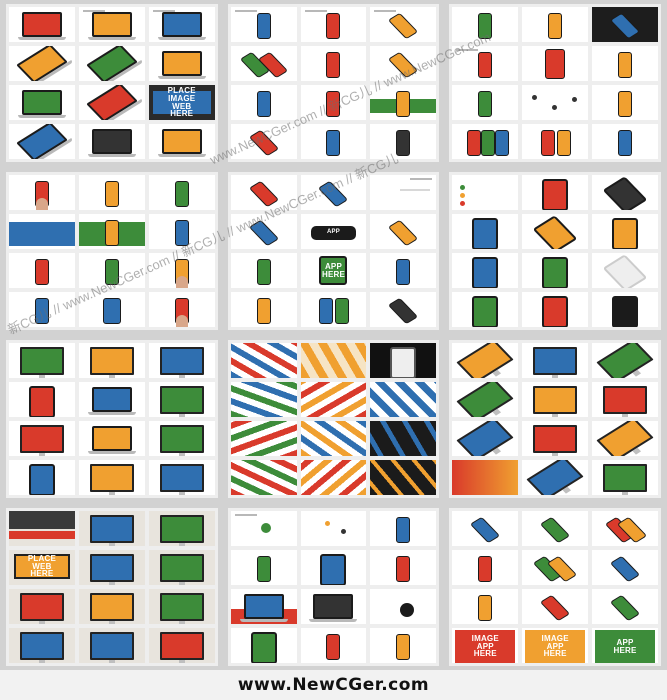 This screenshot has width=667, height=700. What do you see at coordinates (333, 251) in the screenshot?
I see `sheet-app-mockups: APP APP HERE` at bounding box center [333, 251].